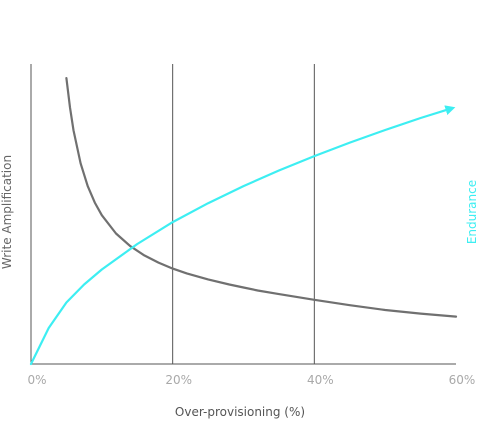  Describe the element at coordinates (178, 380) in the screenshot. I see `x-tick-label: 20%` at that location.